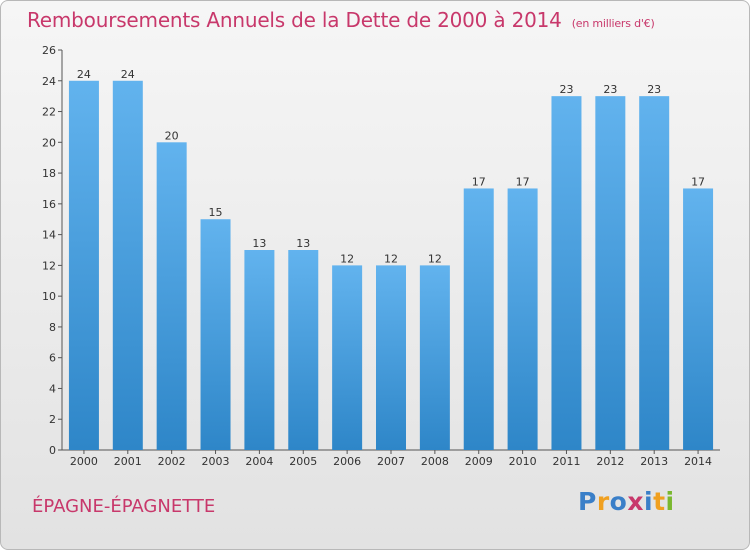 This screenshot has width=750, height=550. What do you see at coordinates (52, 450) in the screenshot?
I see `y-tick-label: 0` at bounding box center [52, 450].